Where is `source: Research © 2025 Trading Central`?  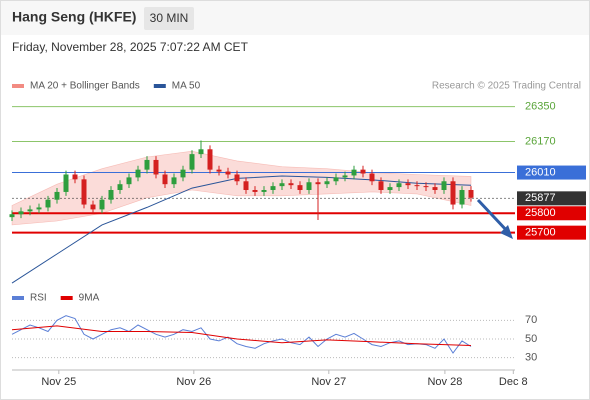
source: Research © 2025 Trading Central is located at coordinates (506, 86).